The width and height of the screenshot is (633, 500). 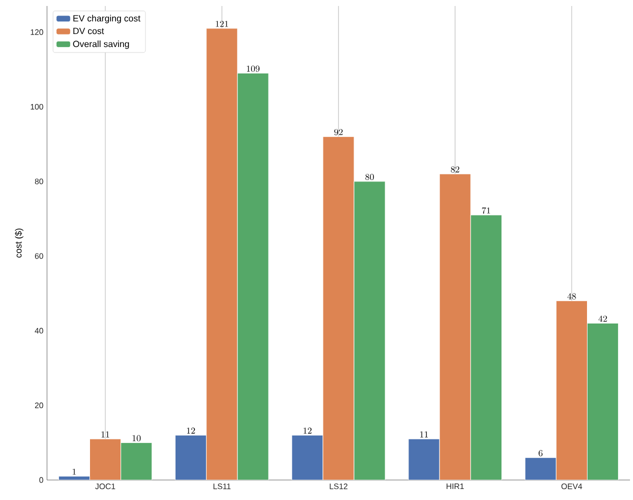 I want to click on y-axis-title: cost ($), so click(x=19, y=243).